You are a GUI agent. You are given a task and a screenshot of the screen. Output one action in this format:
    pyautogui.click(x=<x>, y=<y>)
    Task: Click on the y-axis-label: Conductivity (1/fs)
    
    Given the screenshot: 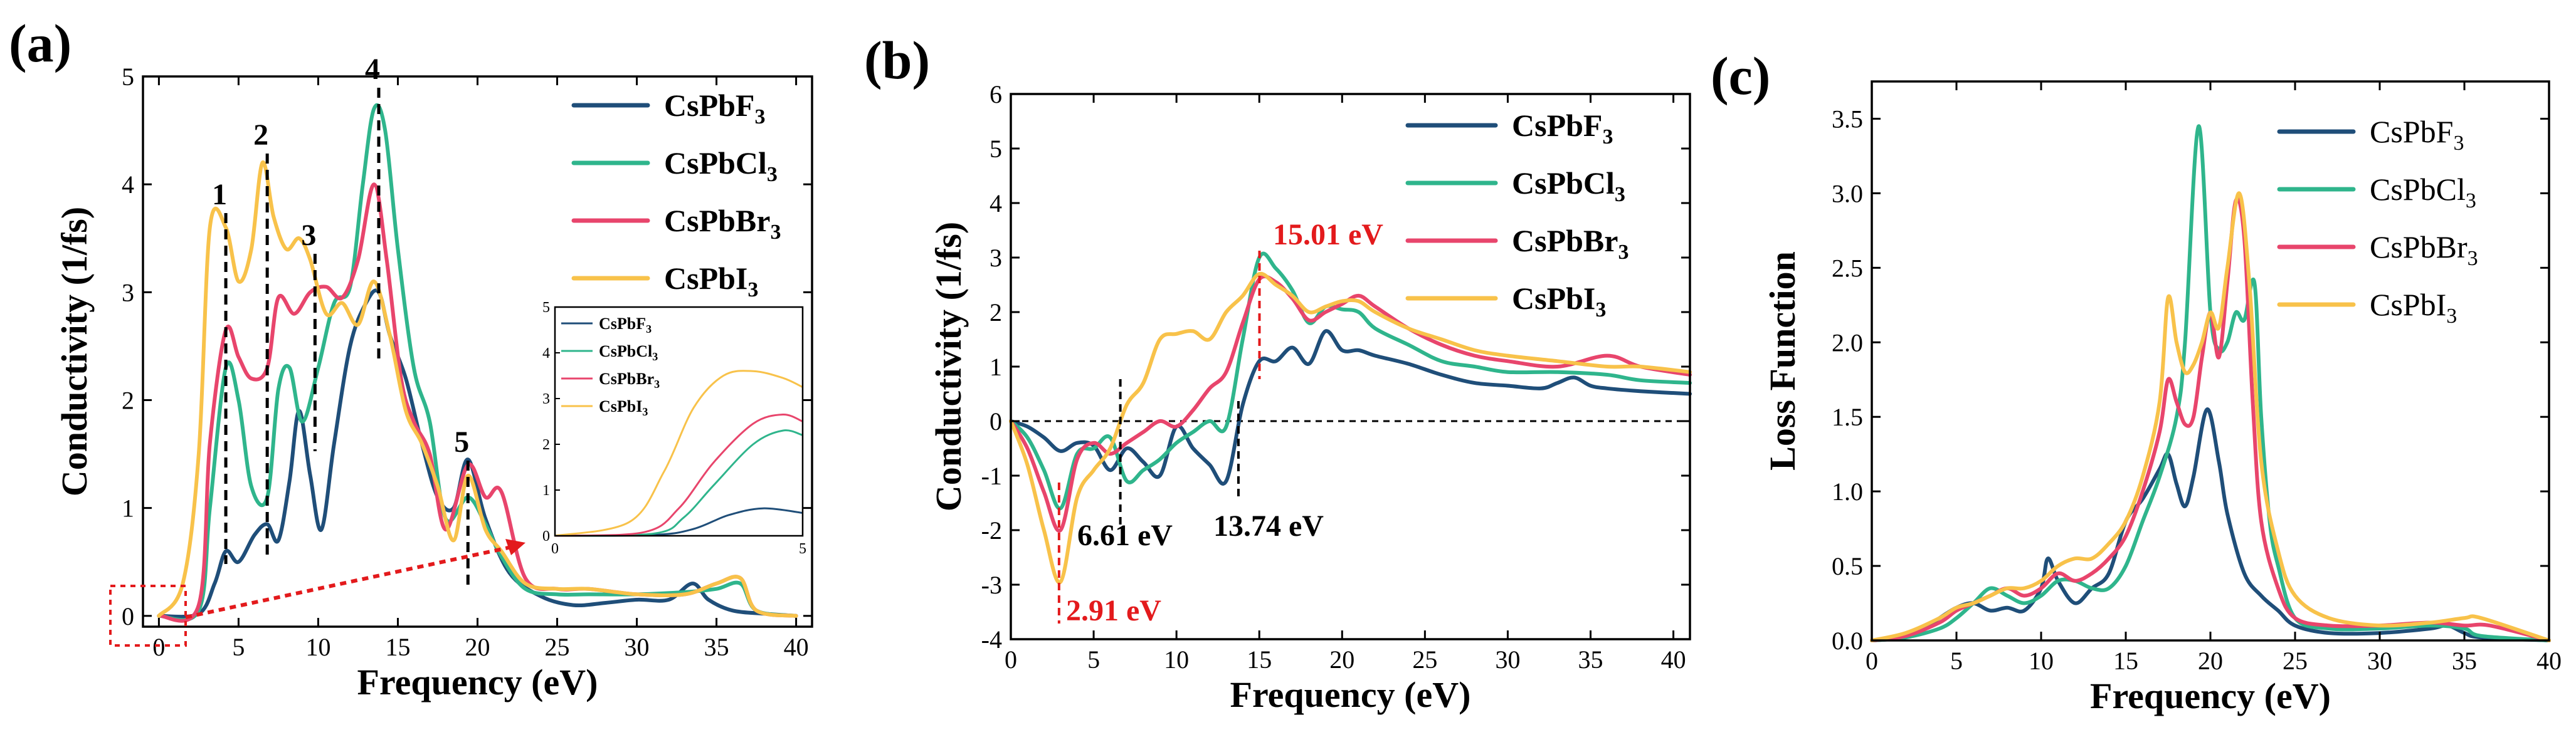 What is the action you would take?
    pyautogui.click(x=948, y=366)
    